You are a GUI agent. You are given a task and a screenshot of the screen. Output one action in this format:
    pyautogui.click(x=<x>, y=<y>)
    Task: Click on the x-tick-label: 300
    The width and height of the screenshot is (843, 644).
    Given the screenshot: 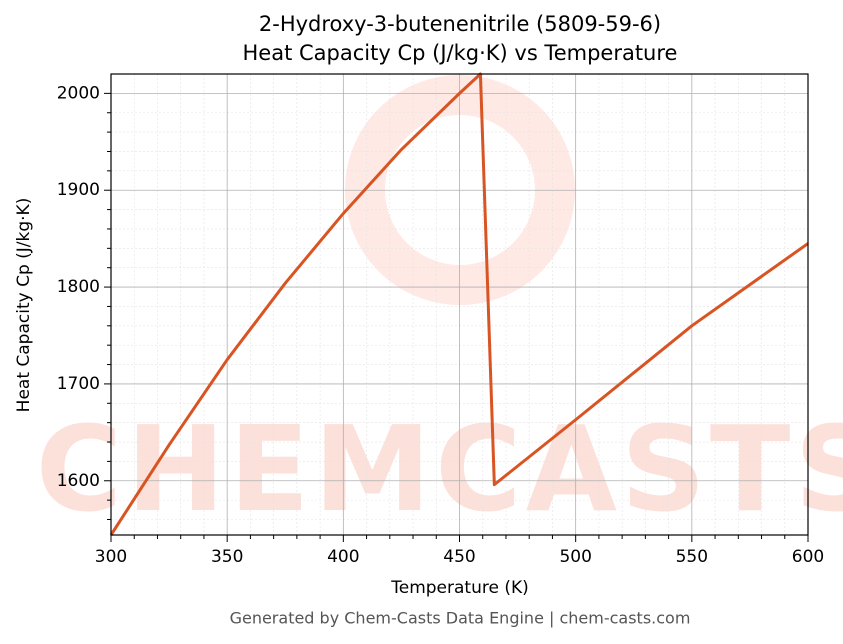 What is the action you would take?
    pyautogui.click(x=111, y=557)
    